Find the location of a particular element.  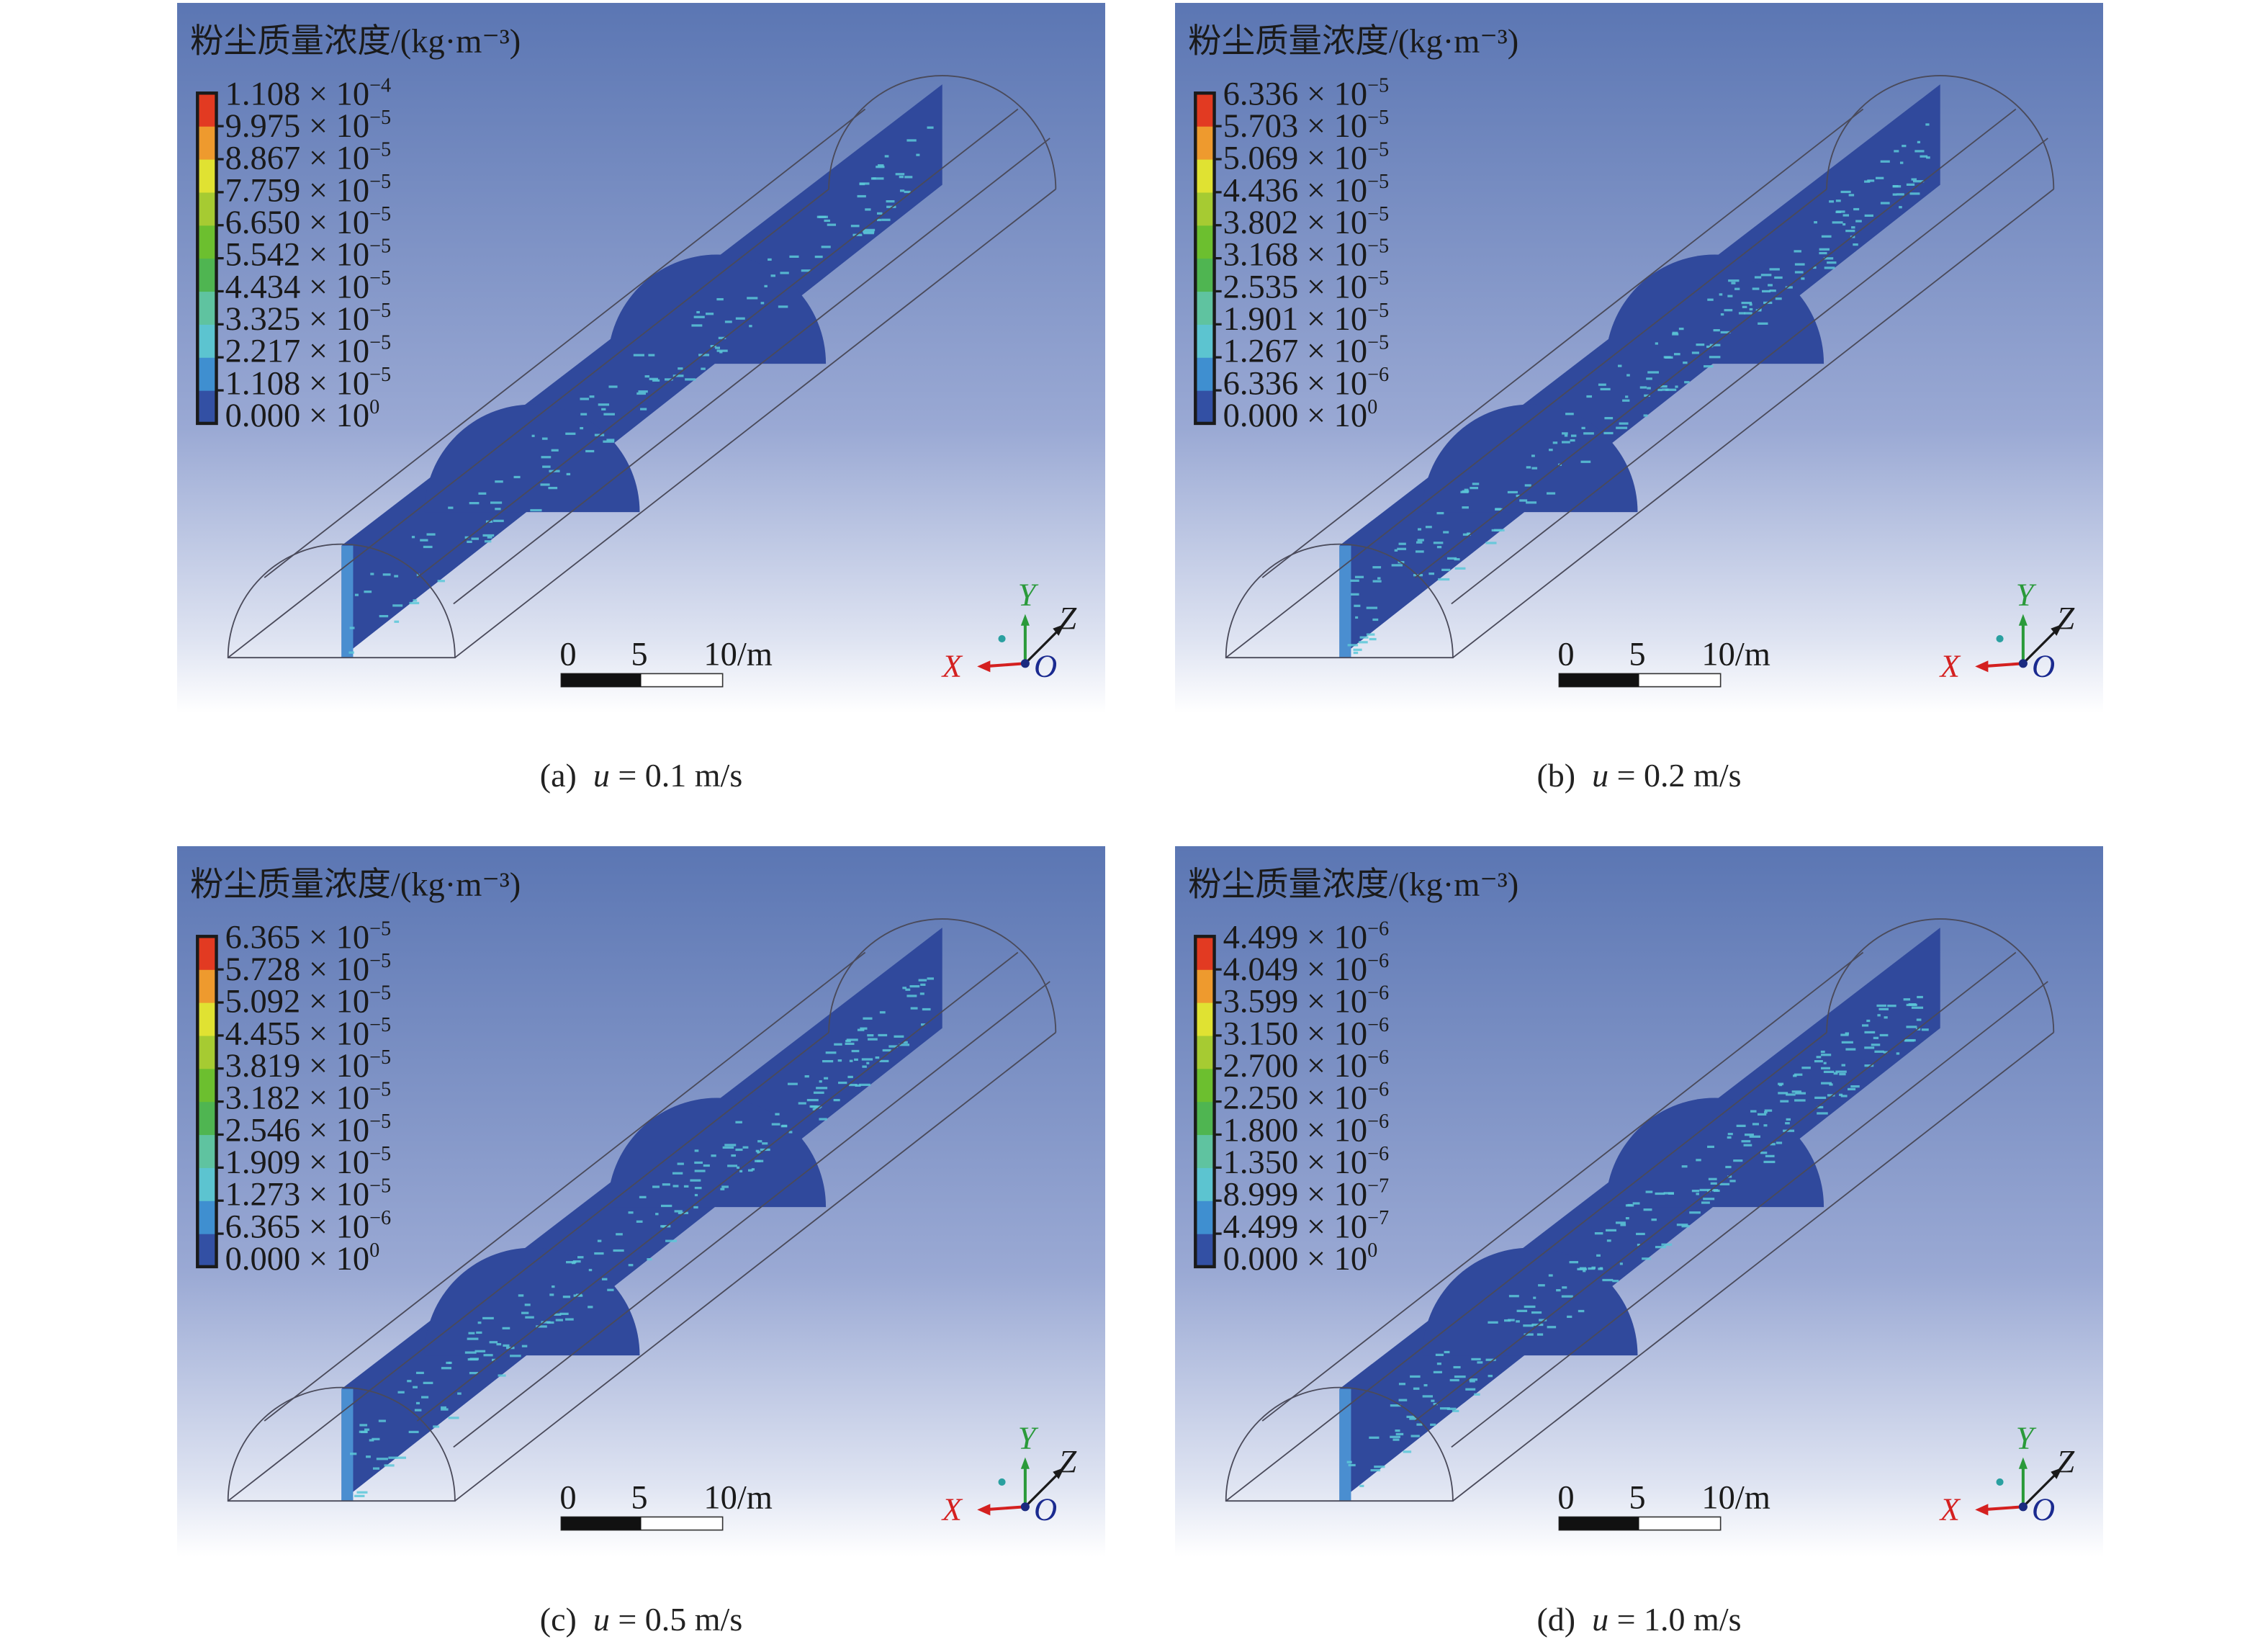

colorbar-tick-label: 5.092 × 10⁻⁵ is located at coordinates (308, 1001).